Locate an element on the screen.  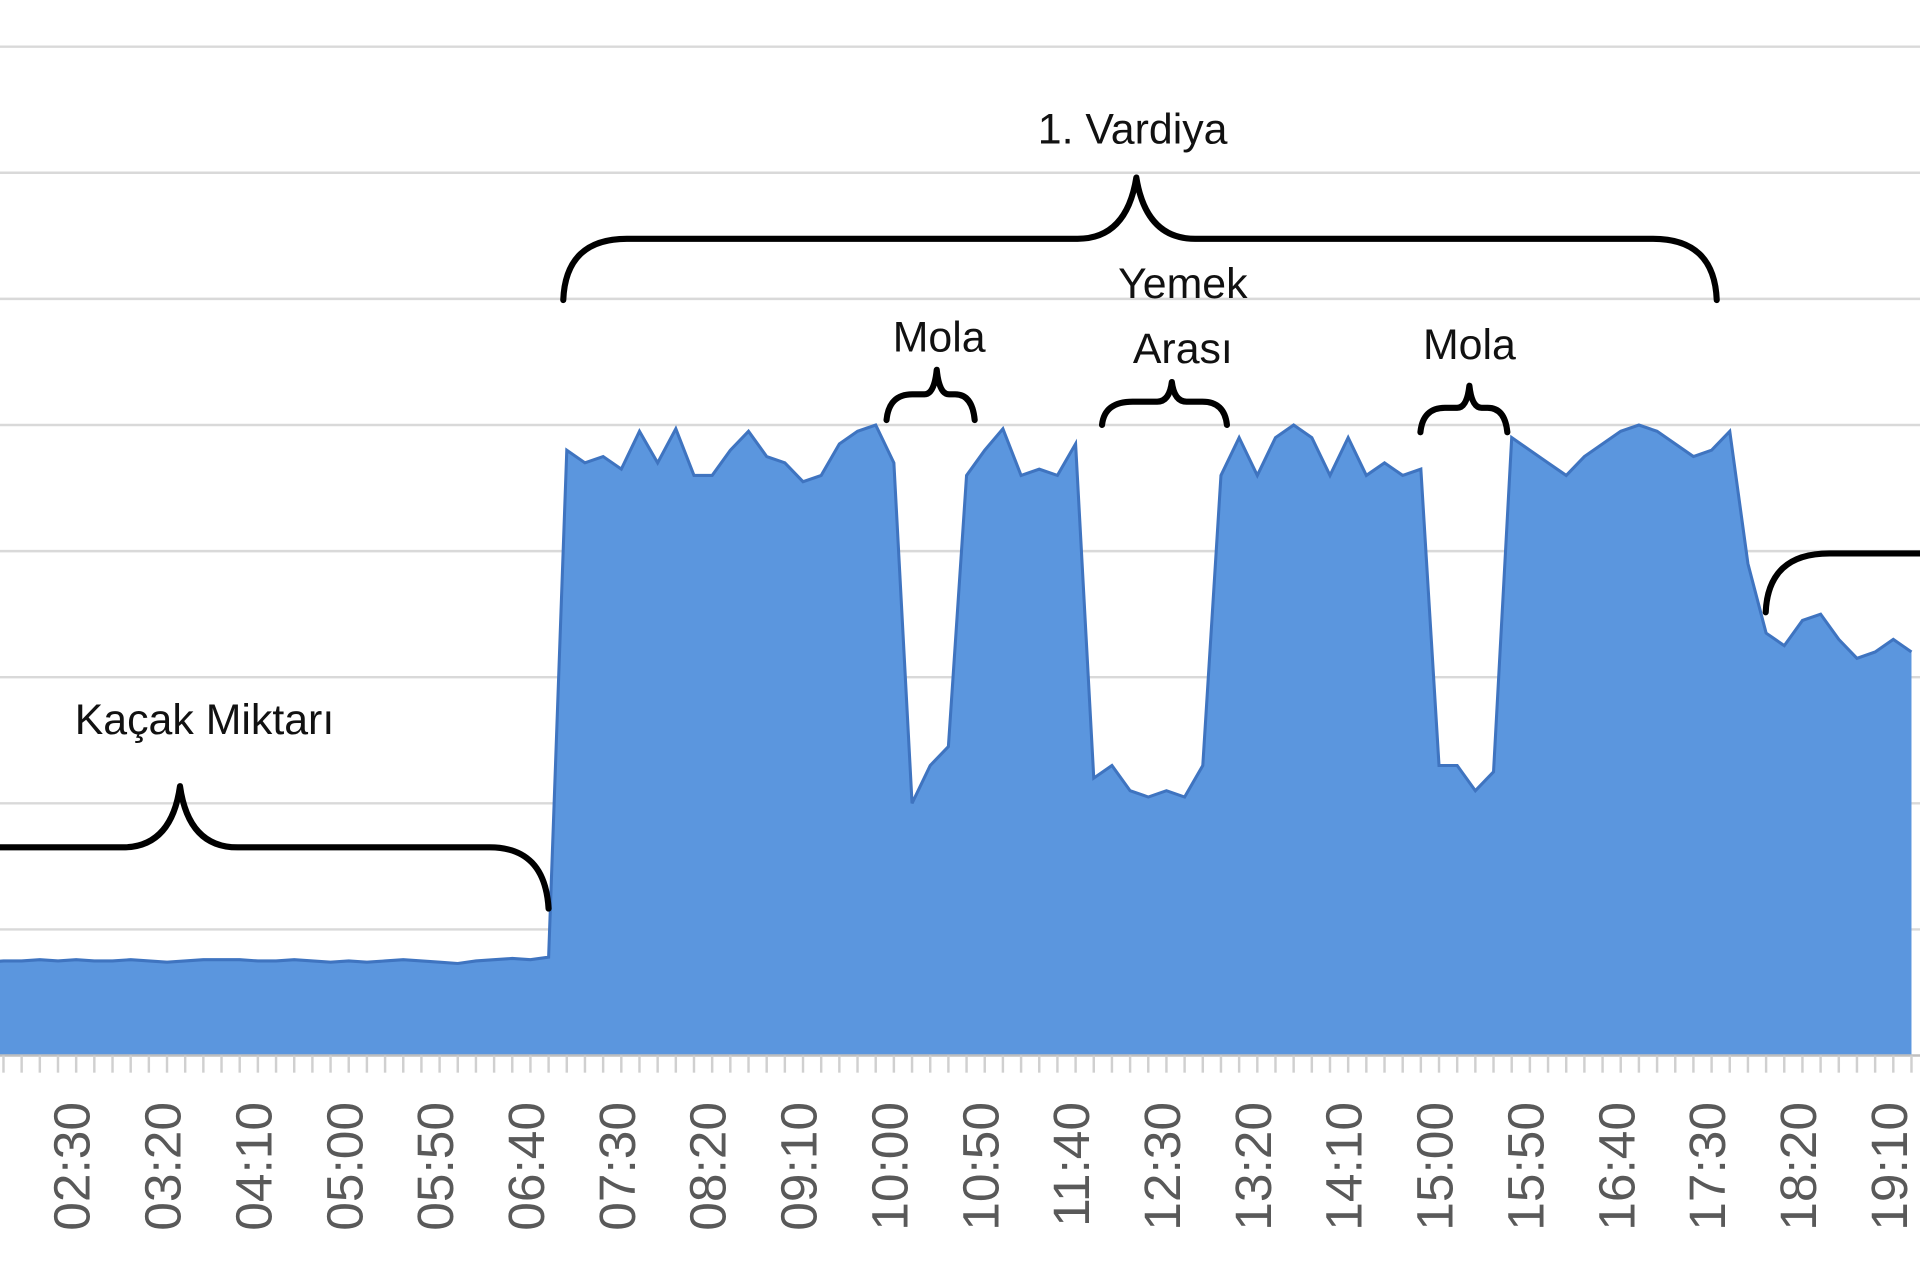
x-tick-label: 10:50 is located at coordinates (980, 1166).